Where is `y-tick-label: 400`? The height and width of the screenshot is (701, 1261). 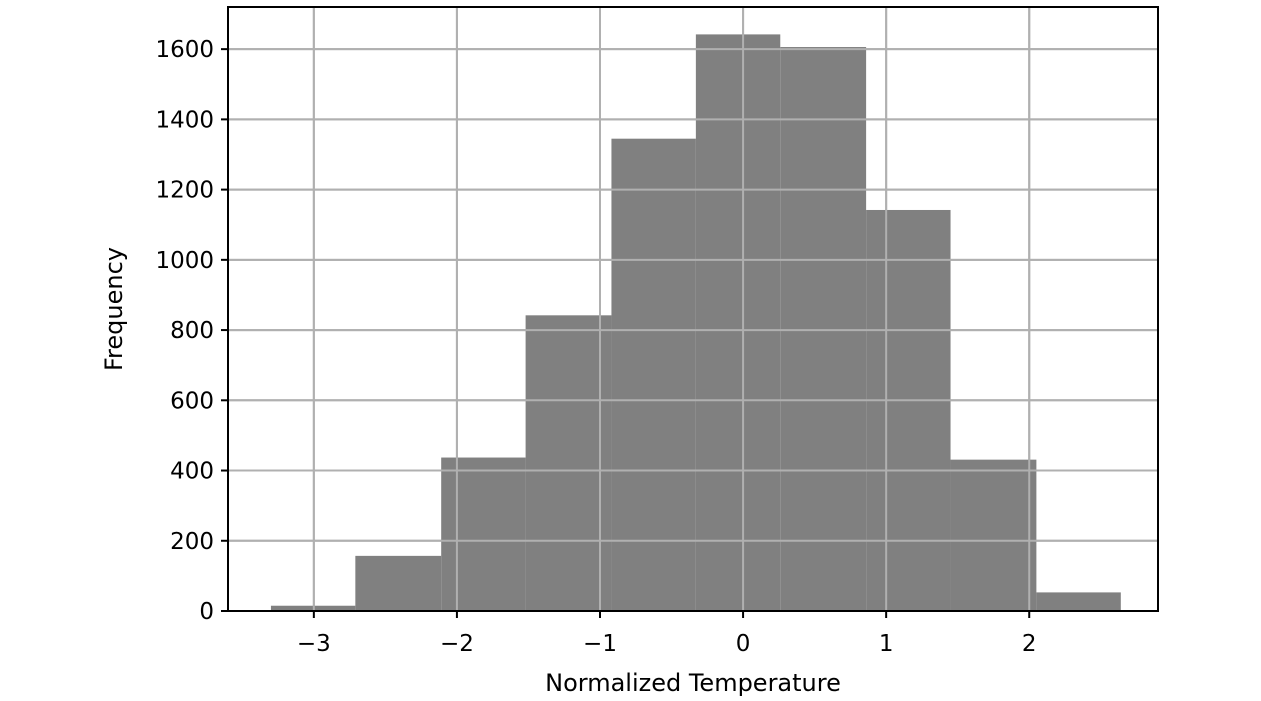 y-tick-label: 400 is located at coordinates (192, 472).